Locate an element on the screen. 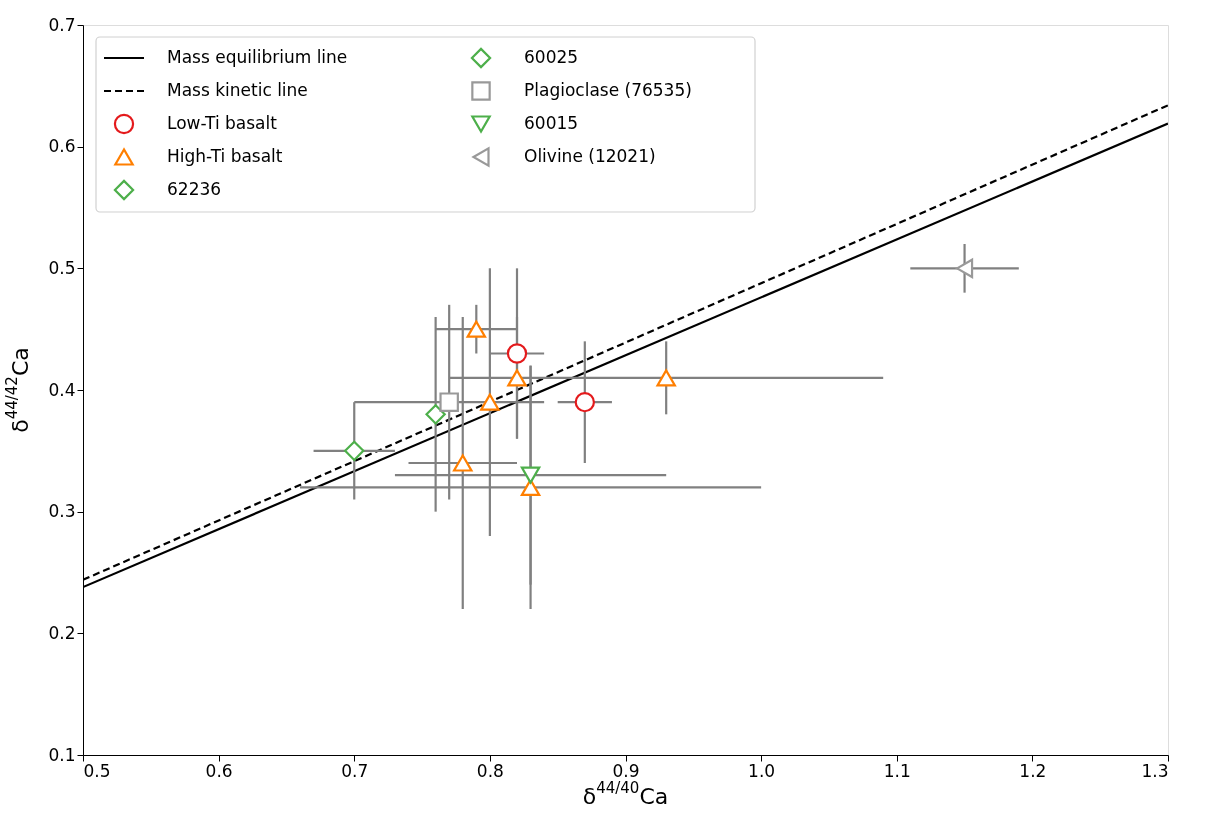  y-tick-label: 0.6 is located at coordinates (62, 146).